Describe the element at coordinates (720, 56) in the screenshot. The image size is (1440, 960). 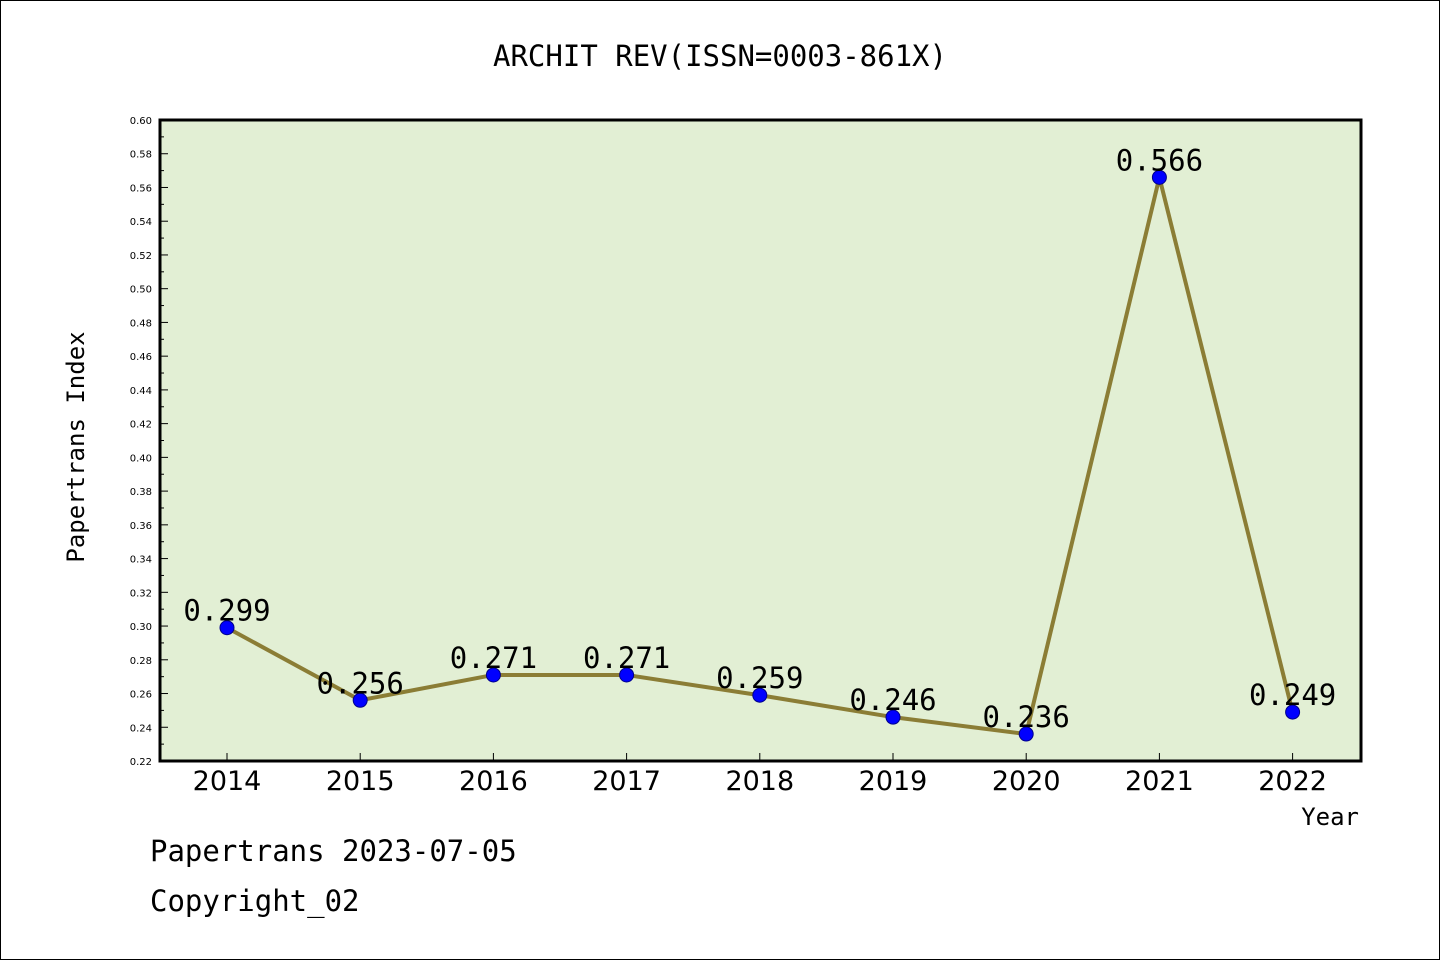
I see `chart-title: ARCHIT REV(ISSN=0003-861X)` at that location.